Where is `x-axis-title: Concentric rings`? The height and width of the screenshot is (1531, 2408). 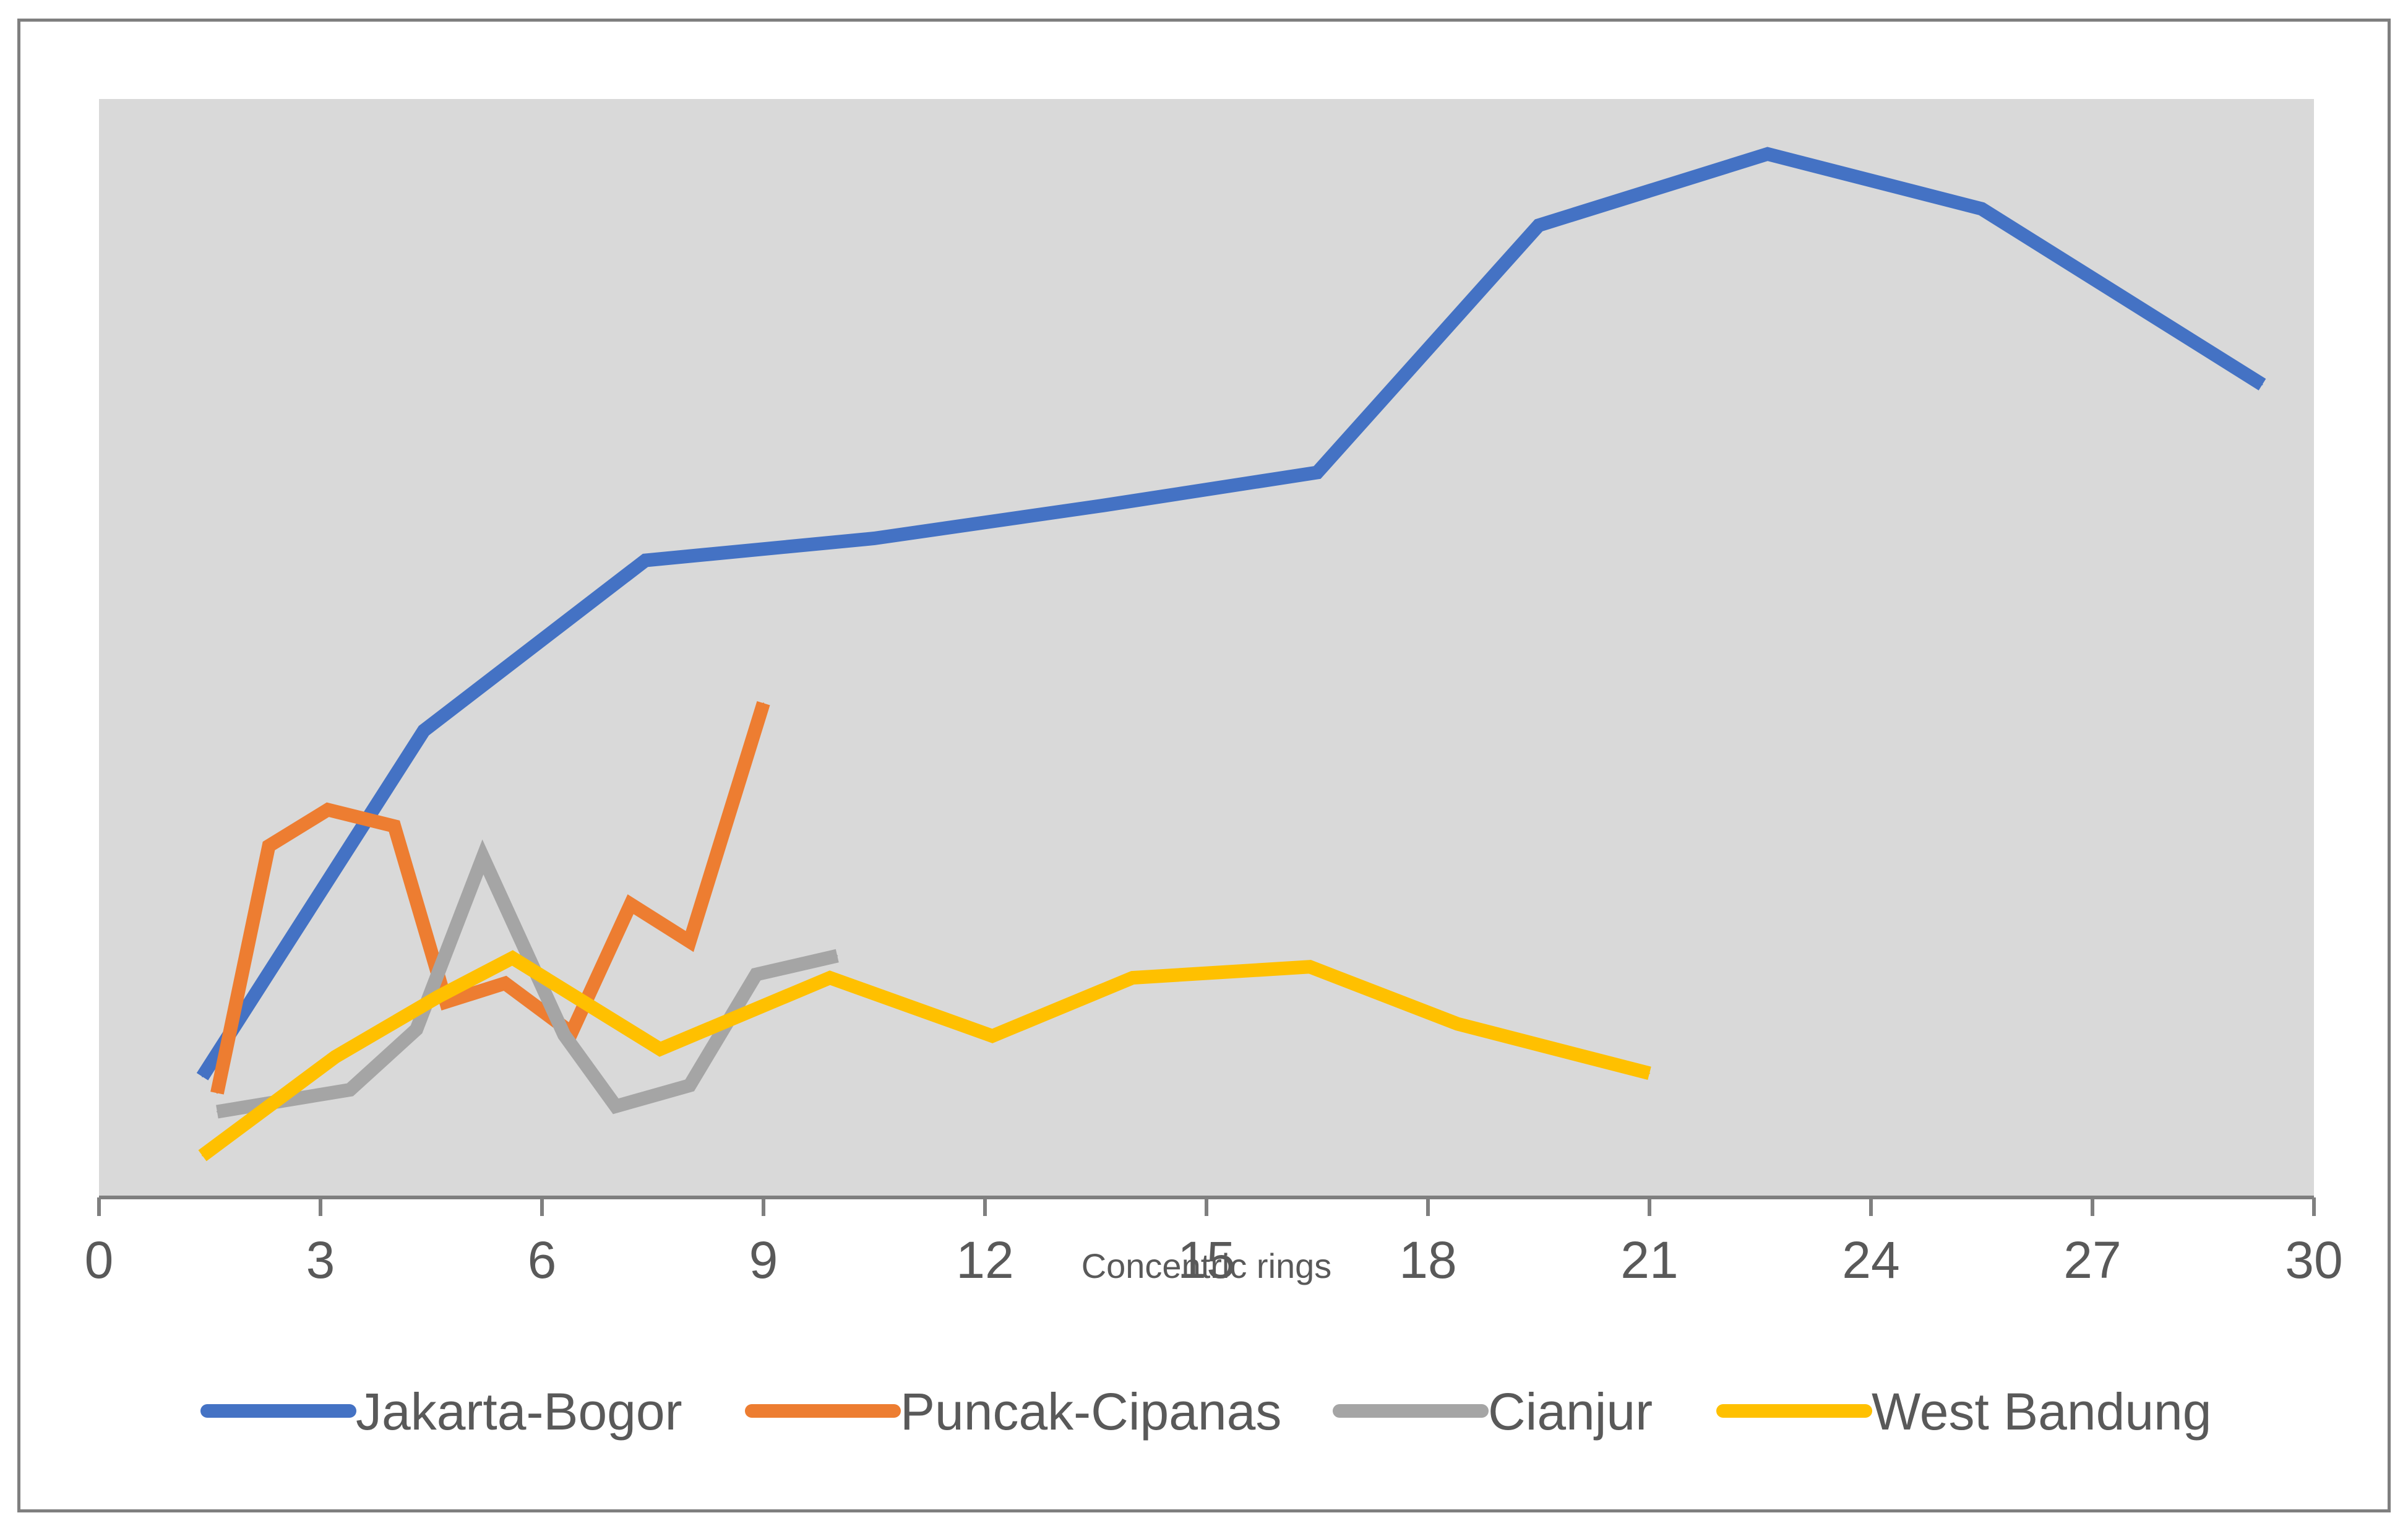 x-axis-title: Concentric rings is located at coordinates (1206, 1265).